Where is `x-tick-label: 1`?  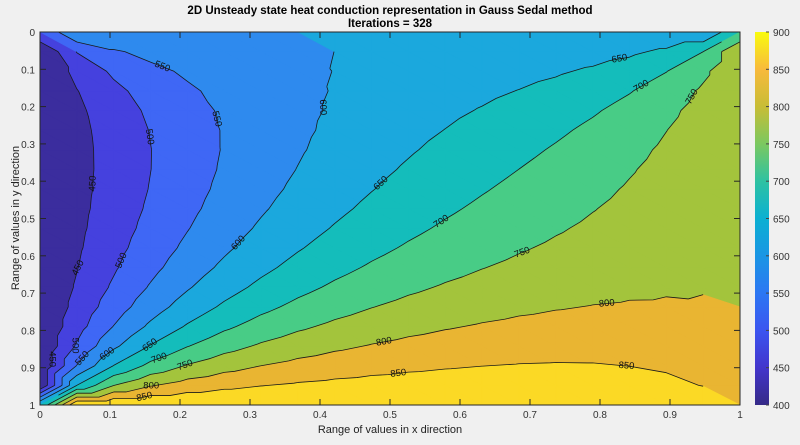 x-tick-label: 1 is located at coordinates (740, 415).